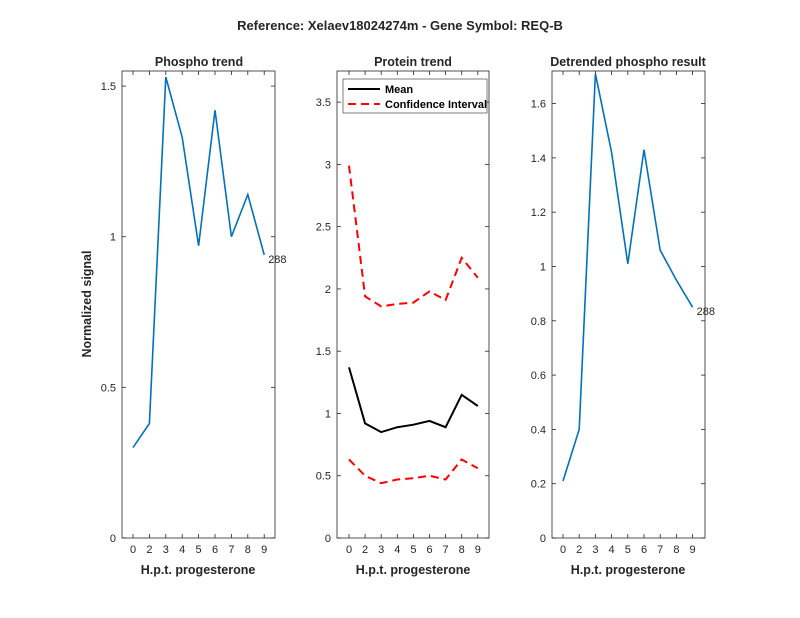  Describe the element at coordinates (628, 277) in the screenshot. I see `detrended-line` at that location.